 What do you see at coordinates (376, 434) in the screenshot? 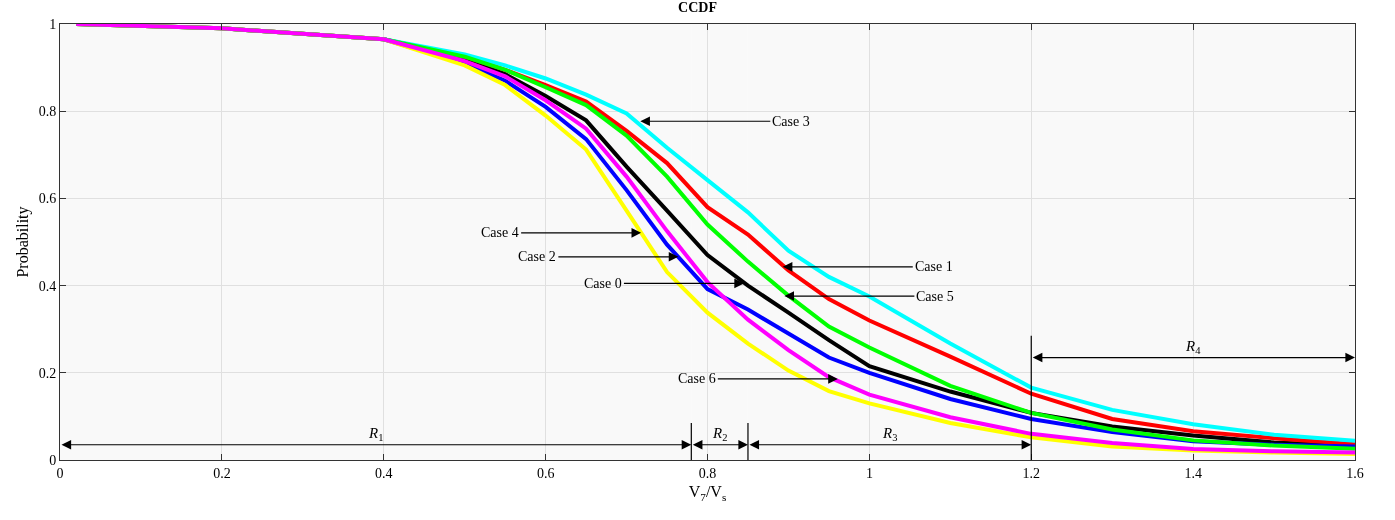
I see `band-label: R$_{1}$` at bounding box center [376, 434].